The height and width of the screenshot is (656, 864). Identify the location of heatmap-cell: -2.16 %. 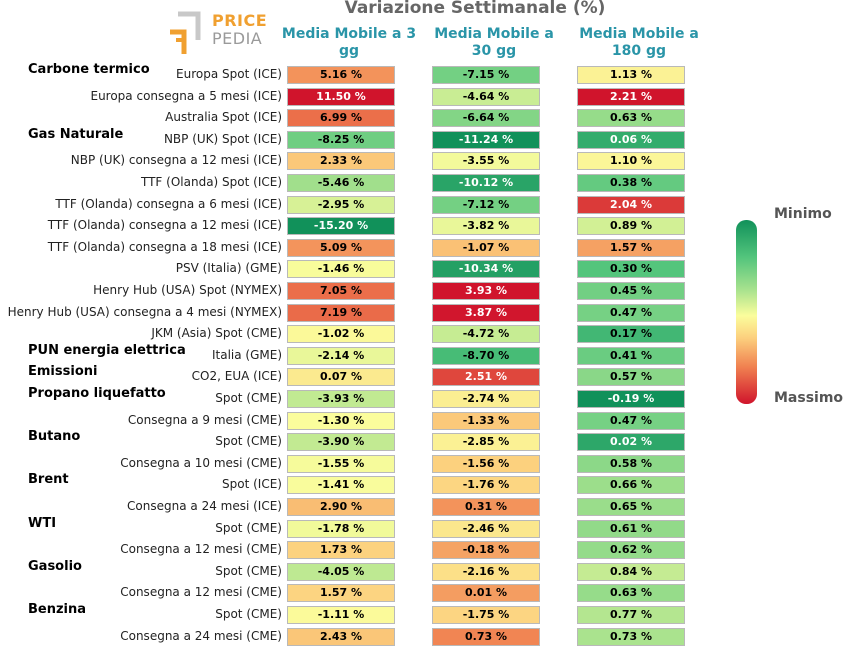
(486, 571).